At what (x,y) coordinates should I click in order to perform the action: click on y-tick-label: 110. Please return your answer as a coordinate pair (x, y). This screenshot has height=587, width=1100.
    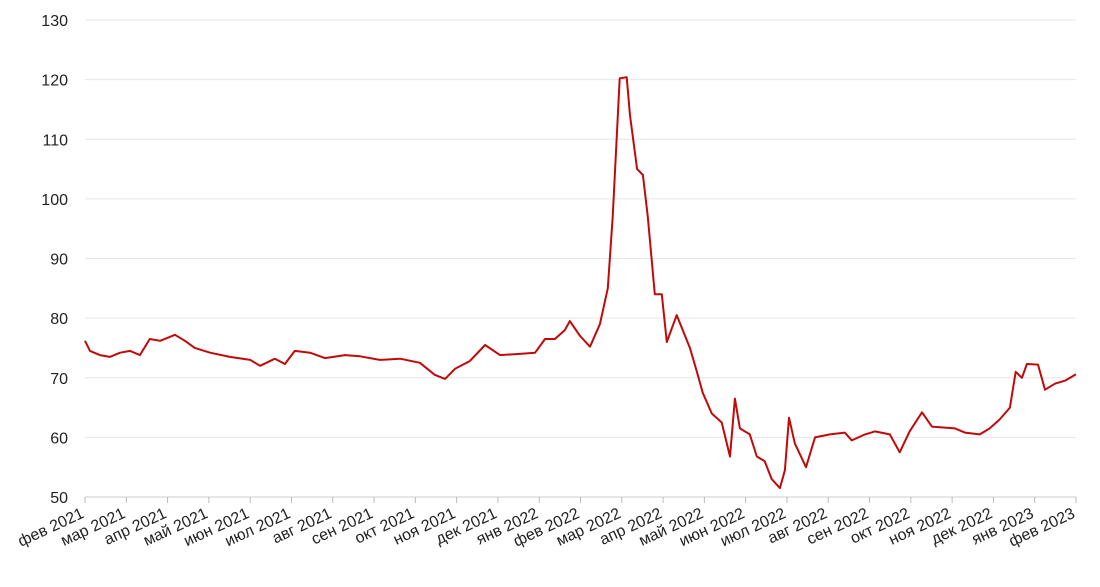
    Looking at the image, I should click on (55, 140).